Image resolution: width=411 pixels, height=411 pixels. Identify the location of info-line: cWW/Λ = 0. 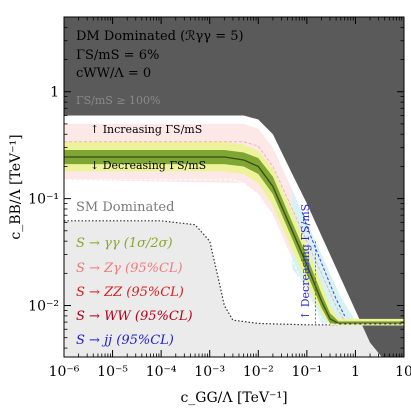
(113, 73).